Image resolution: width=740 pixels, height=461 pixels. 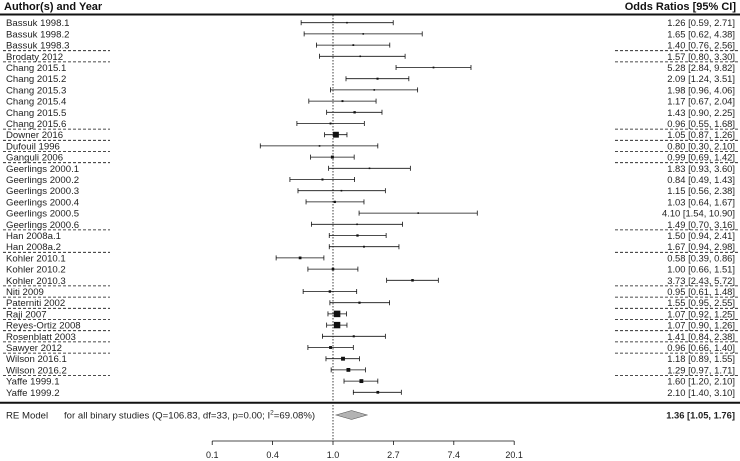 What do you see at coordinates (41, 337) in the screenshot?
I see `study-label: Rosenblatt 2003` at bounding box center [41, 337].